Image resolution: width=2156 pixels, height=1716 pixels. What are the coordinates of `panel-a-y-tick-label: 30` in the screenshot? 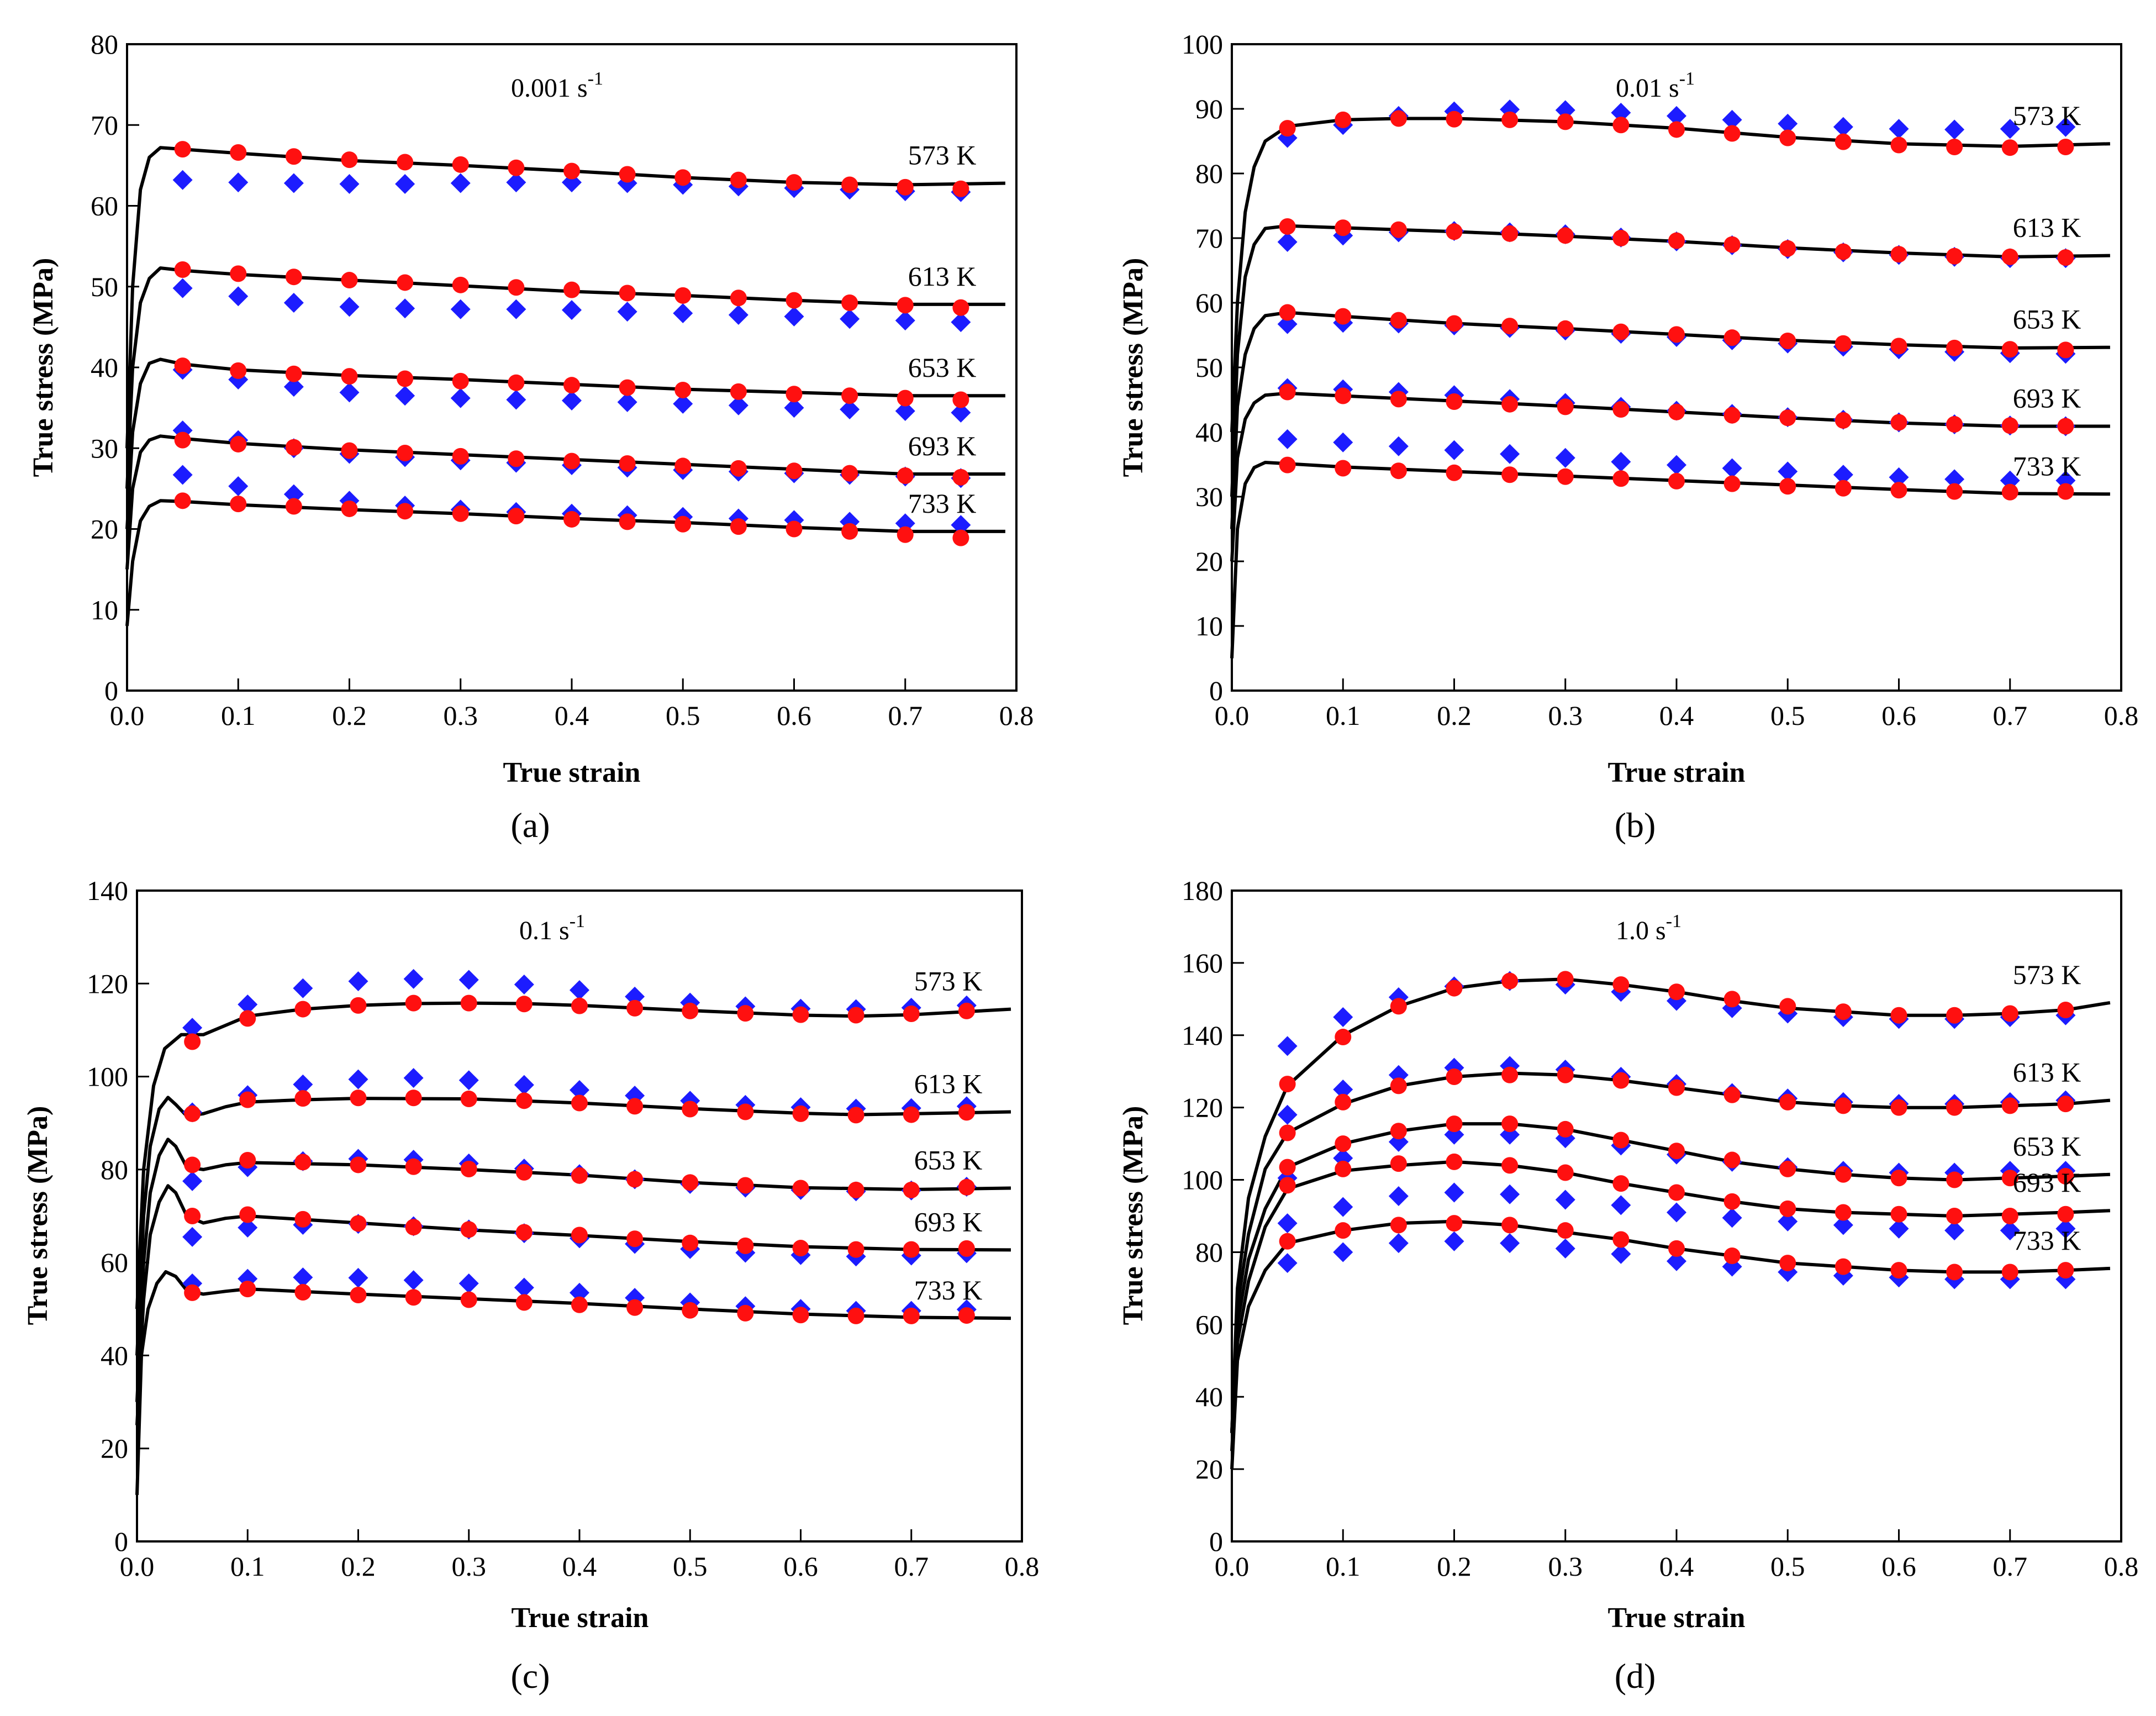 It's located at (104, 449).